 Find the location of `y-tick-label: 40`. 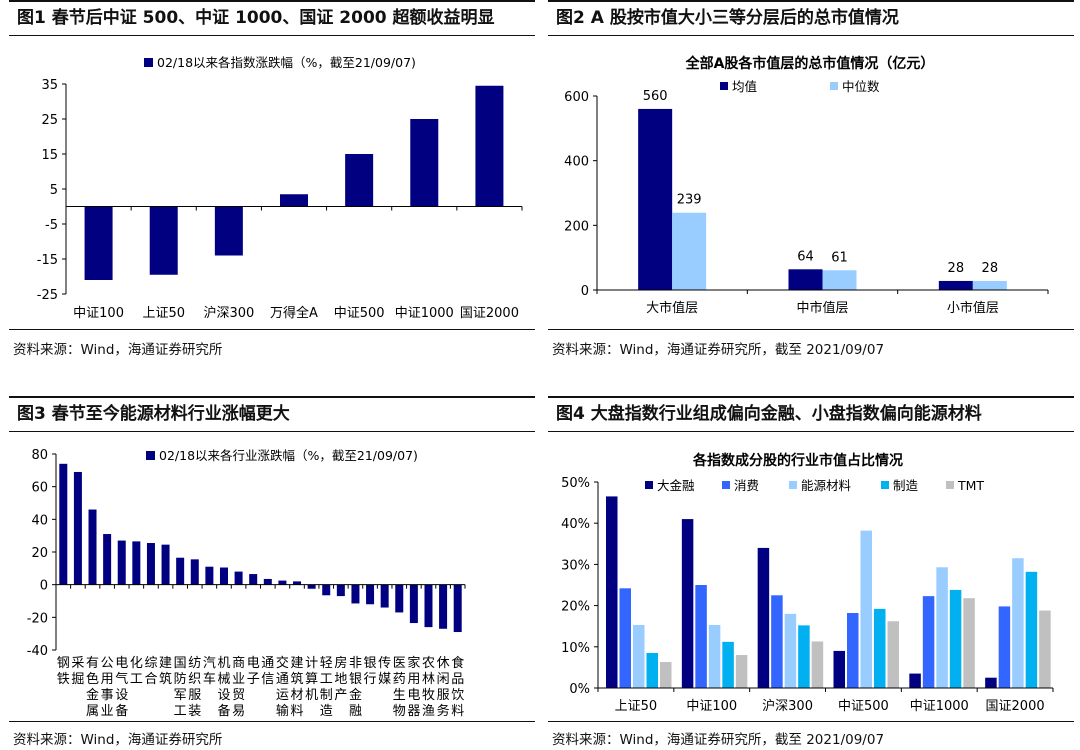

y-tick-label: 40 is located at coordinates (39, 520).